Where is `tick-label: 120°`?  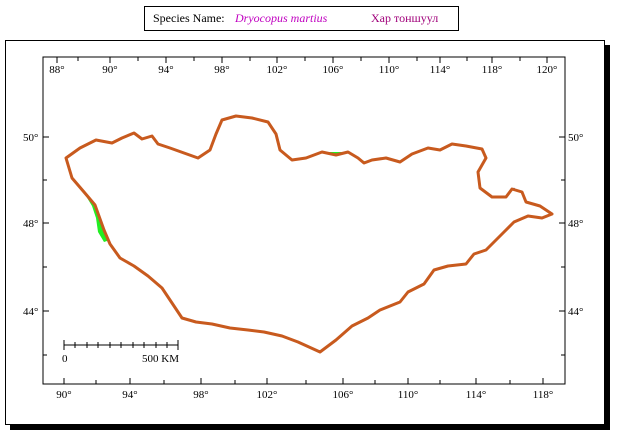
tick-label: 120° is located at coordinates (547, 70).